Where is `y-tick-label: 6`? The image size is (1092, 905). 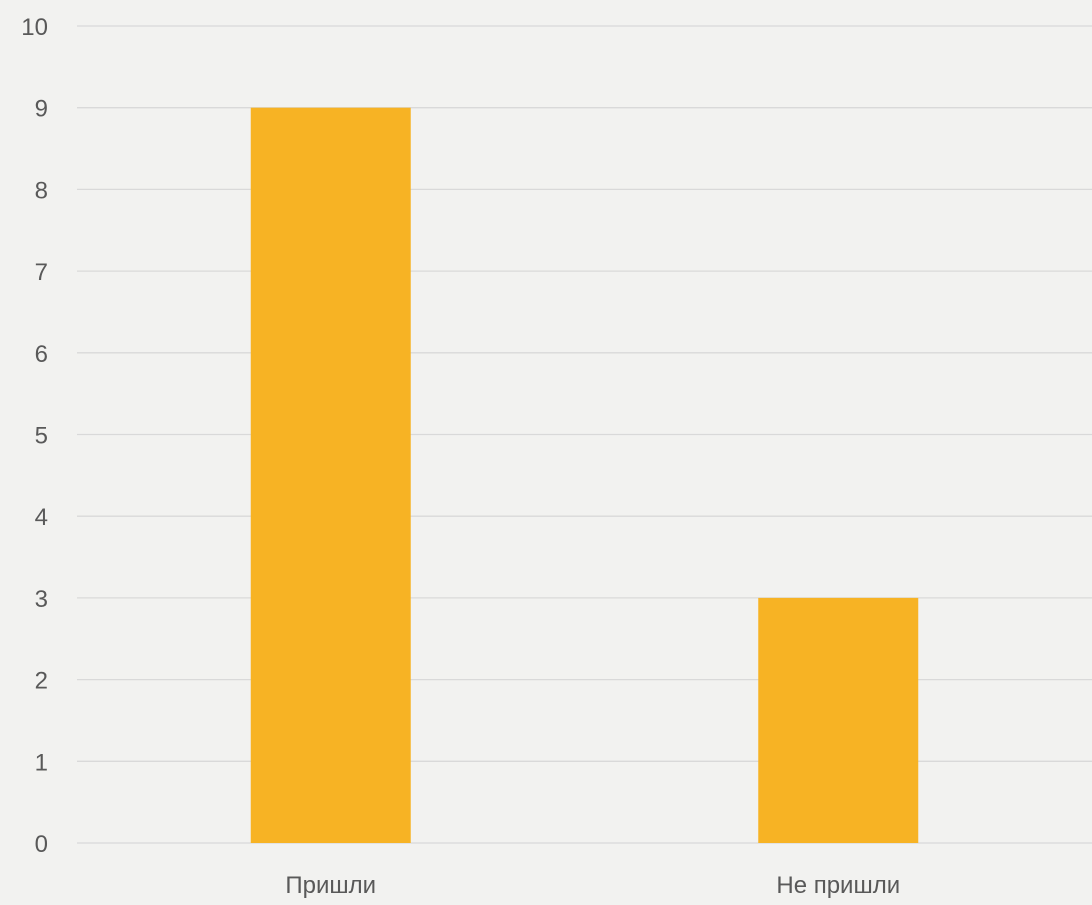
y-tick-label: 6 is located at coordinates (41, 354).